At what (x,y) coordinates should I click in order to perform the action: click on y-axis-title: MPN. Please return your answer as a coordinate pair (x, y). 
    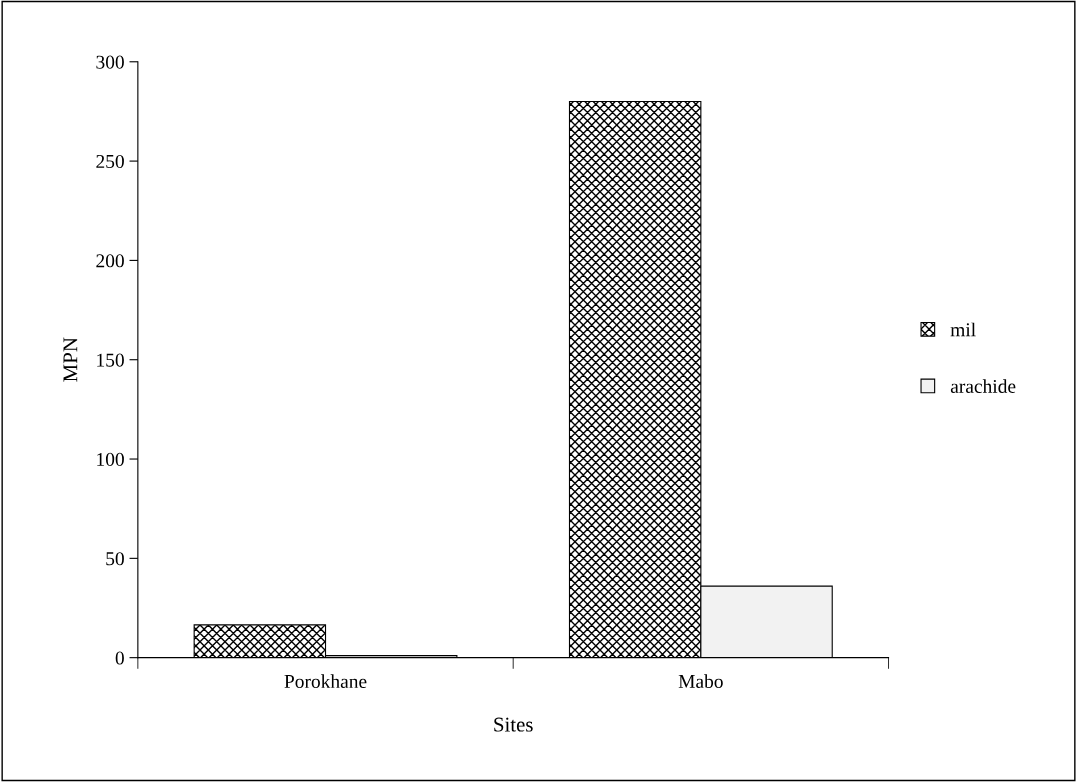
    Looking at the image, I should click on (70, 359).